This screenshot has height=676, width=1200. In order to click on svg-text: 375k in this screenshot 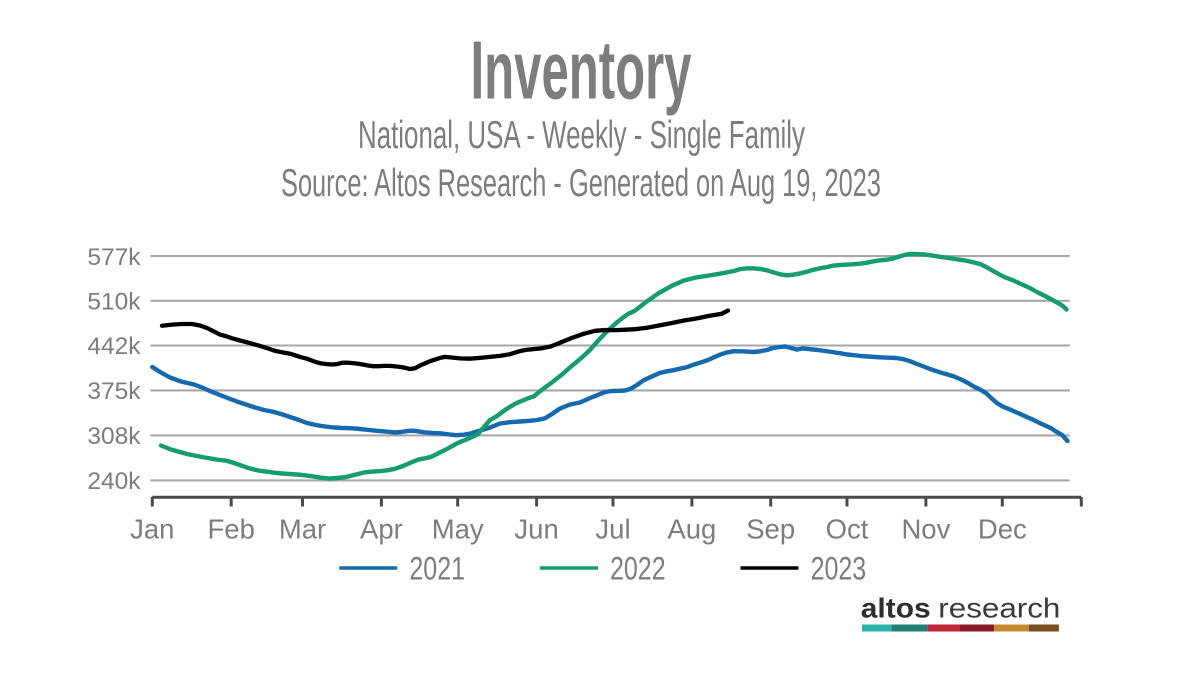, I will do `click(114, 391)`.